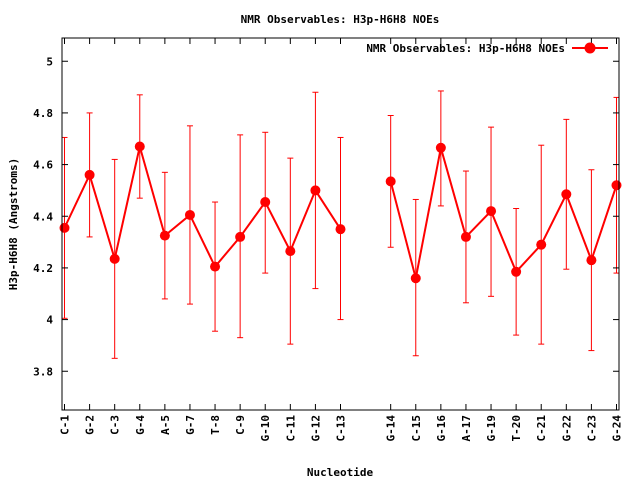  What do you see at coordinates (466, 428) in the screenshot?
I see `x-tick-label: A-17` at bounding box center [466, 428].